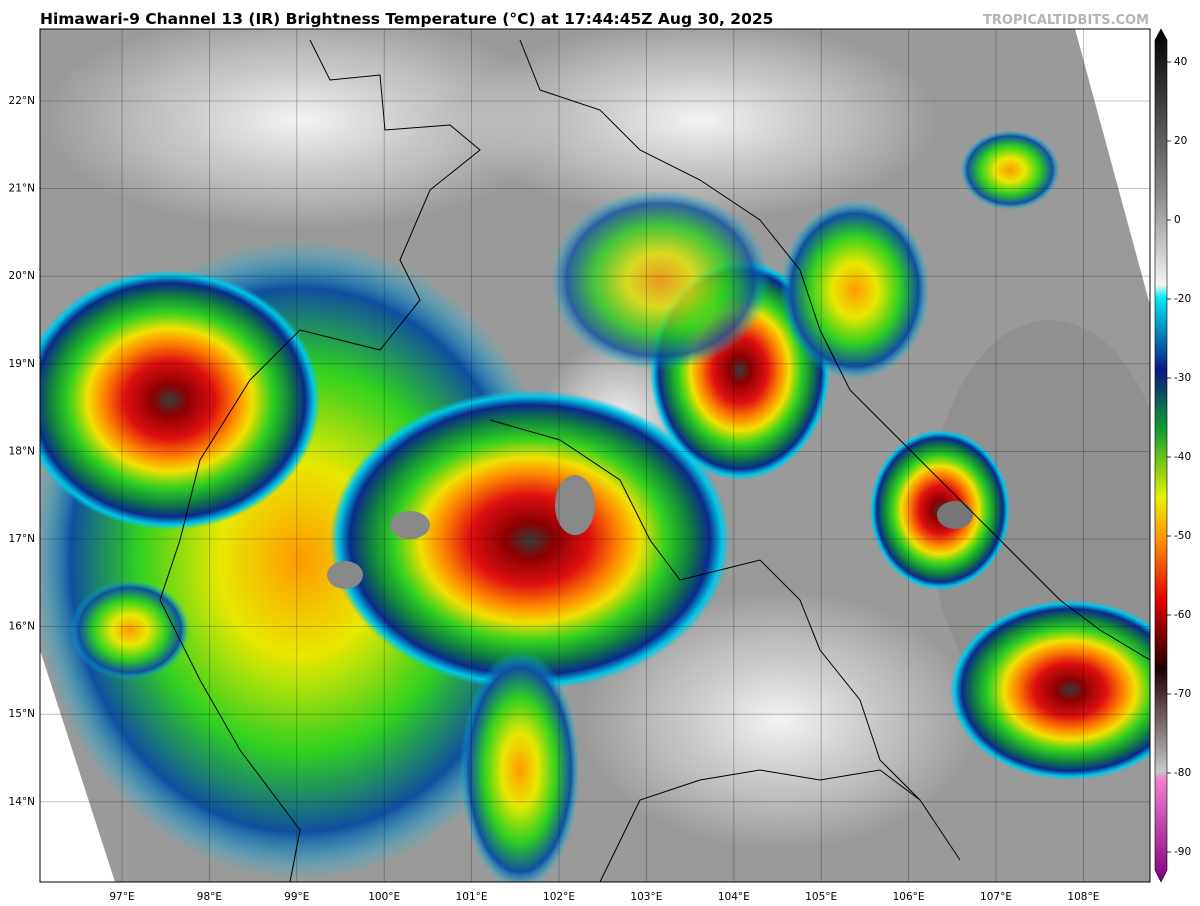 The height and width of the screenshot is (906, 1200). Describe the element at coordinates (821, 897) in the screenshot. I see `longitude-label: 105°E` at that location.